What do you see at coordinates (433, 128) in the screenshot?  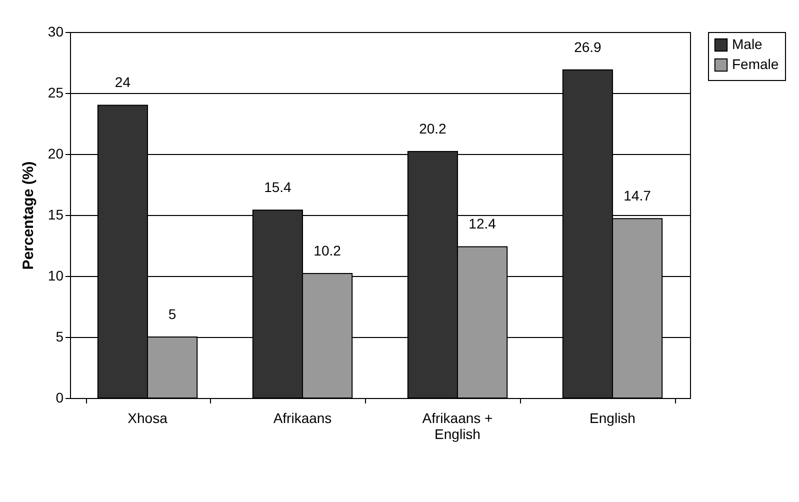 I see `data-label: 20.2` at bounding box center [433, 128].